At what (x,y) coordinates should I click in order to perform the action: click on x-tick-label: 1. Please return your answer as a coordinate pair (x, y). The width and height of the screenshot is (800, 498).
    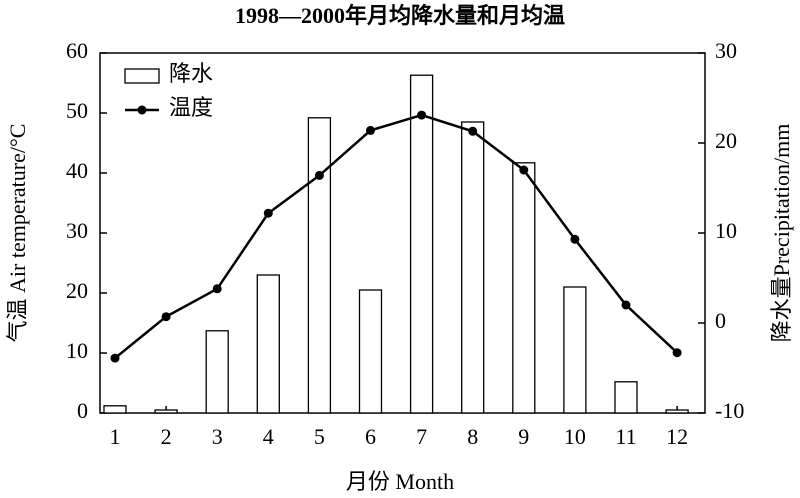
    Looking at the image, I should click on (115, 436).